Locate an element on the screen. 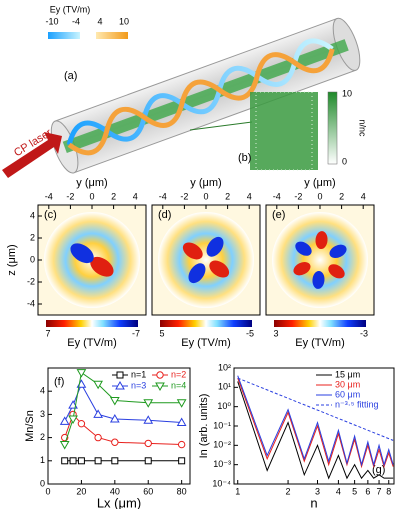 The image size is (399, 509). colorbar-ticks: -10 -4 4 10 is located at coordinates (87, 21).